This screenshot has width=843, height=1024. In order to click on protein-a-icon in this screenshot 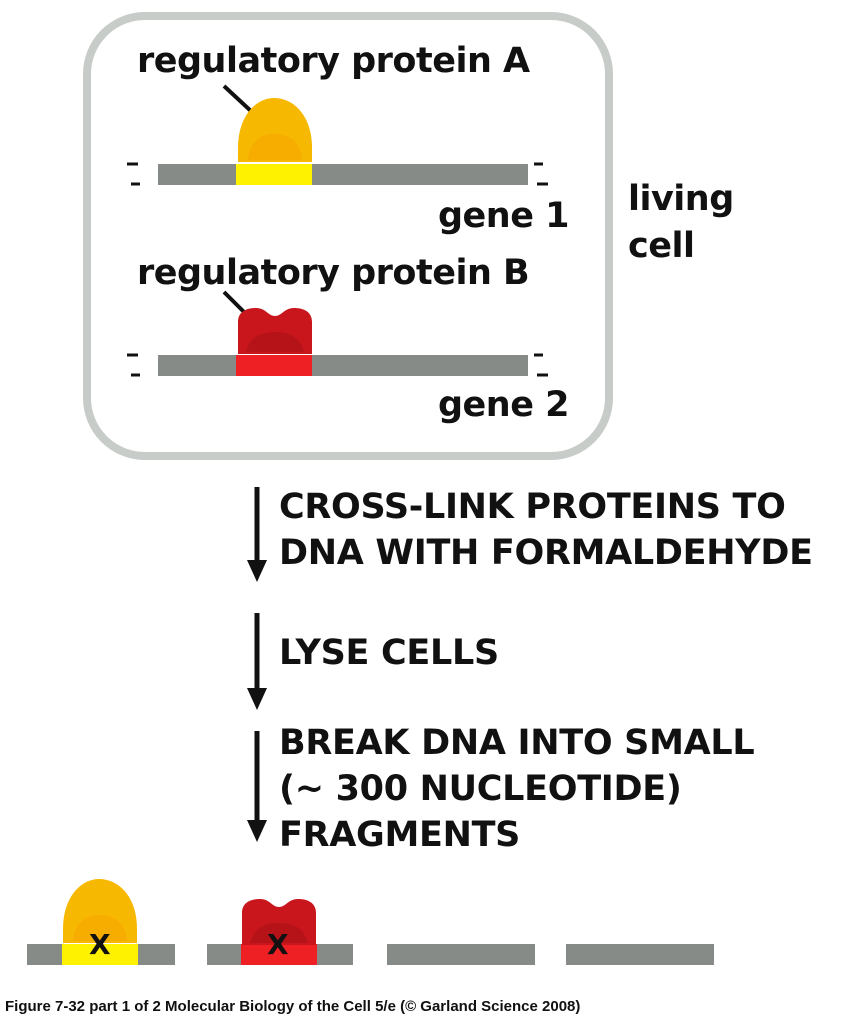, I will do `click(275, 130)`.